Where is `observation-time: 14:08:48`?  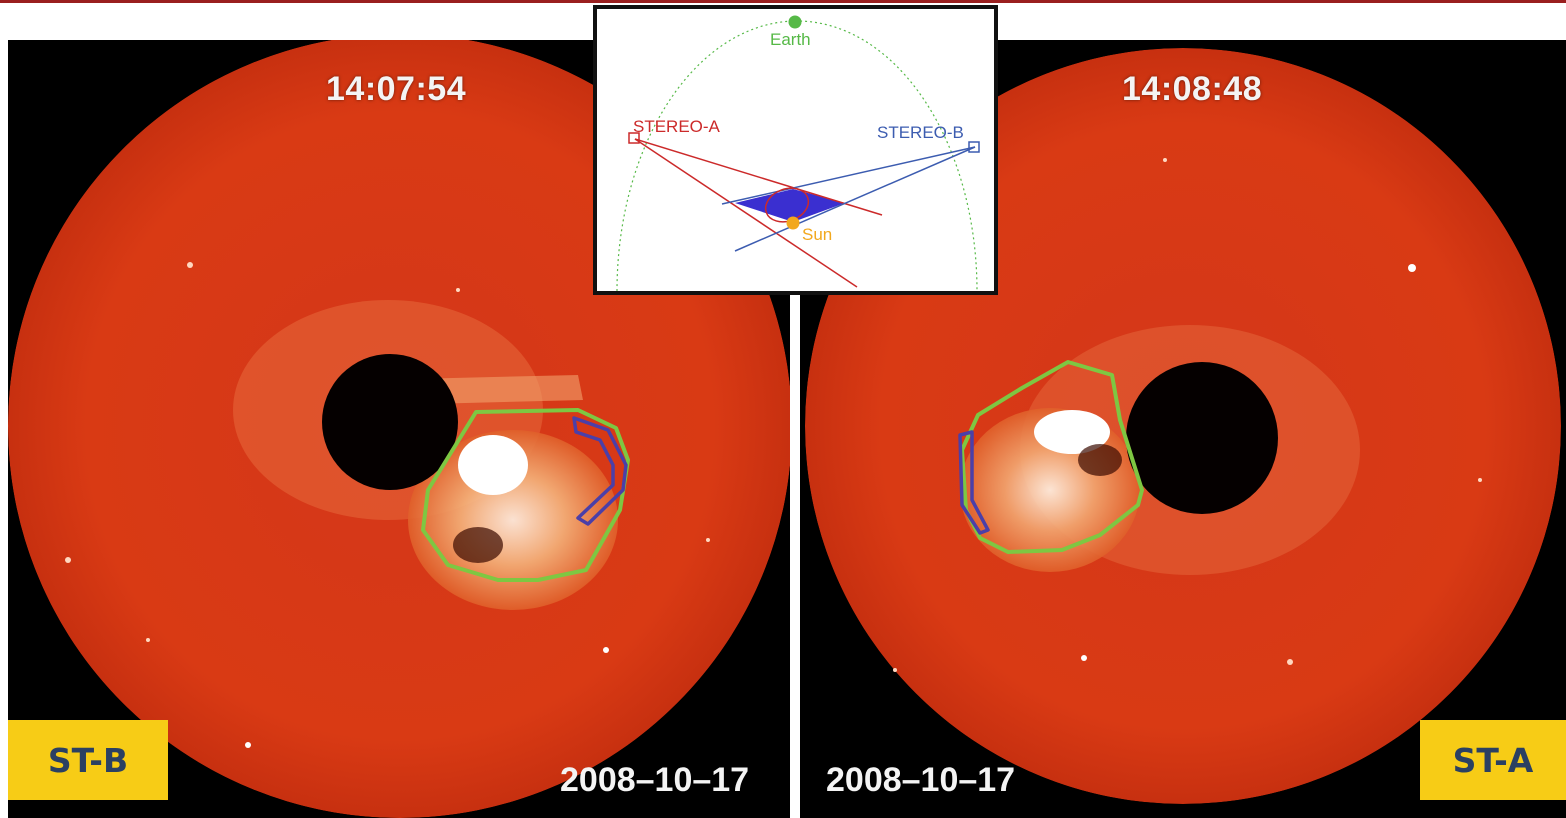 observation-time: 14:08:48 is located at coordinates (1192, 89).